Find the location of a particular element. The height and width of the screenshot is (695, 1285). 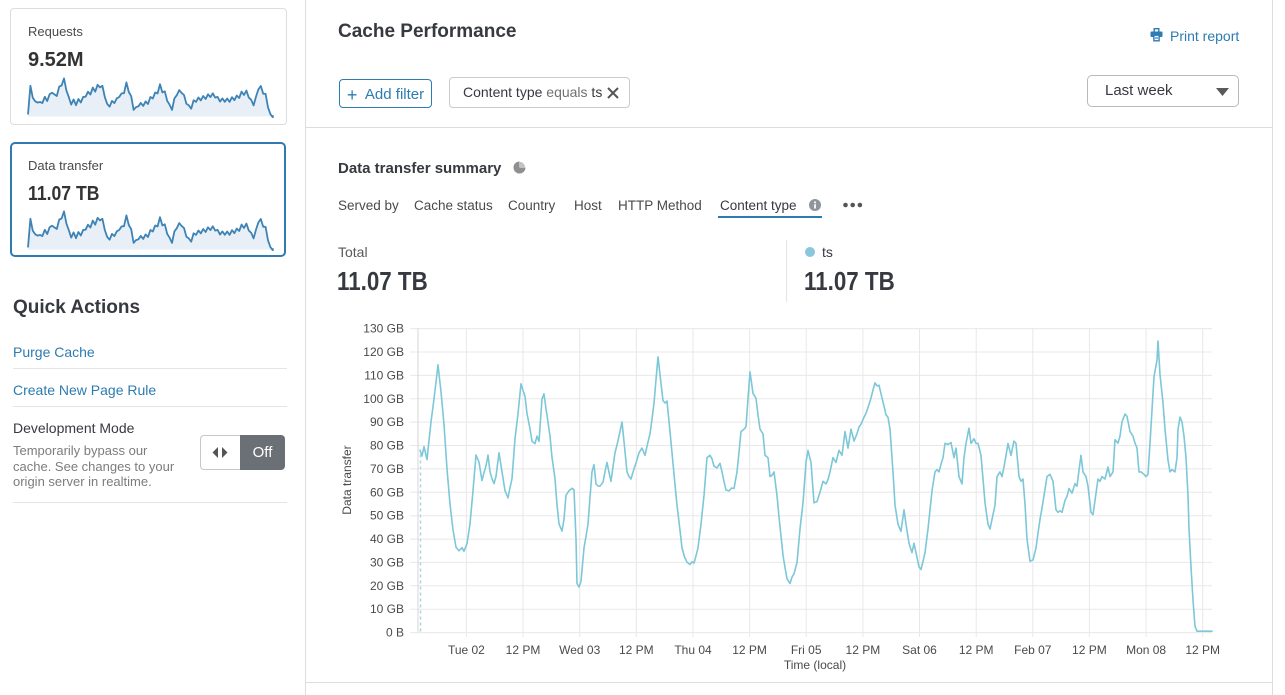

svg-text: Thu 04 is located at coordinates (693, 650).